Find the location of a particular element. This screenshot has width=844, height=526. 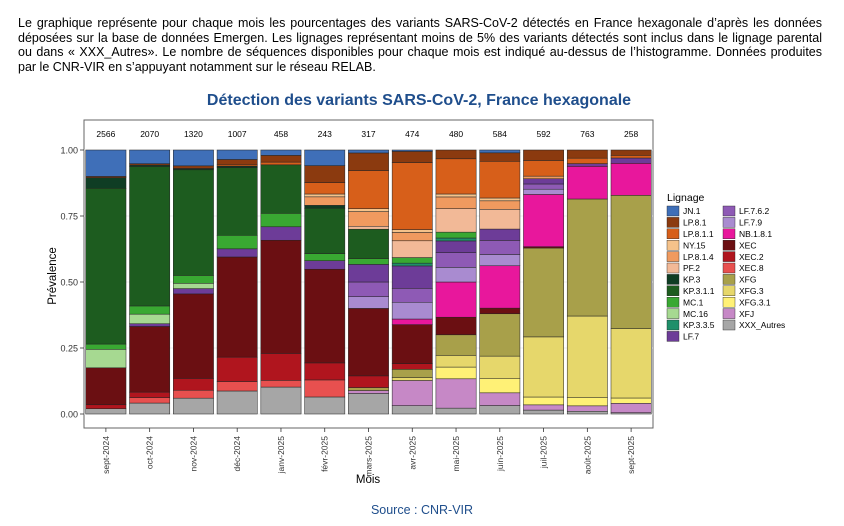

x-tick-label: janv-2025 is located at coordinates (281, 455).